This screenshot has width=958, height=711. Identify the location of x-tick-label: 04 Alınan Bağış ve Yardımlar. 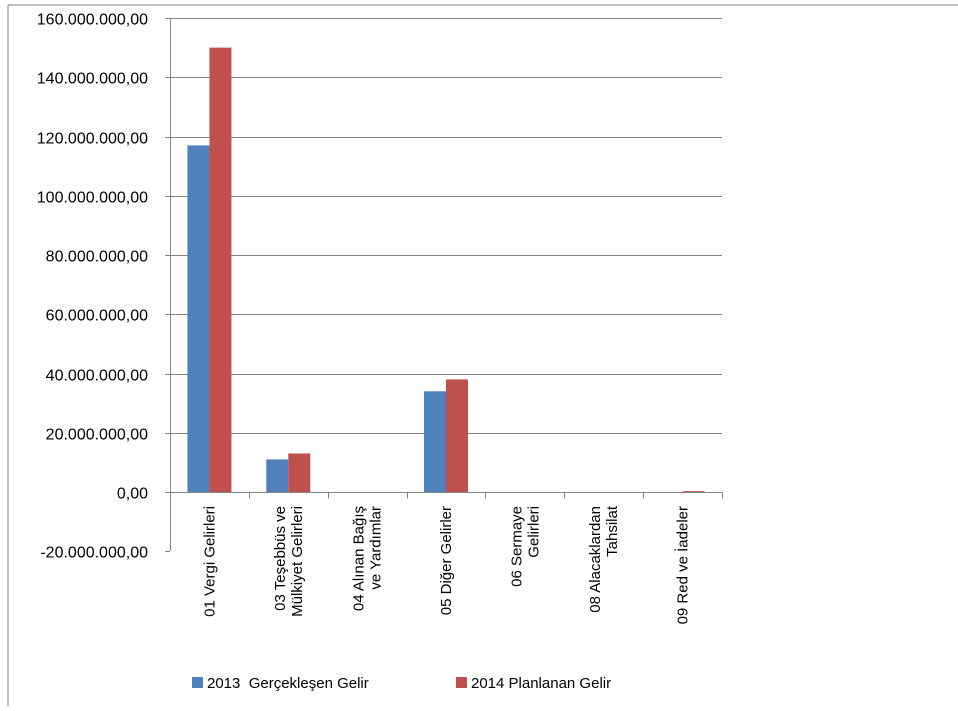
(368, 558).